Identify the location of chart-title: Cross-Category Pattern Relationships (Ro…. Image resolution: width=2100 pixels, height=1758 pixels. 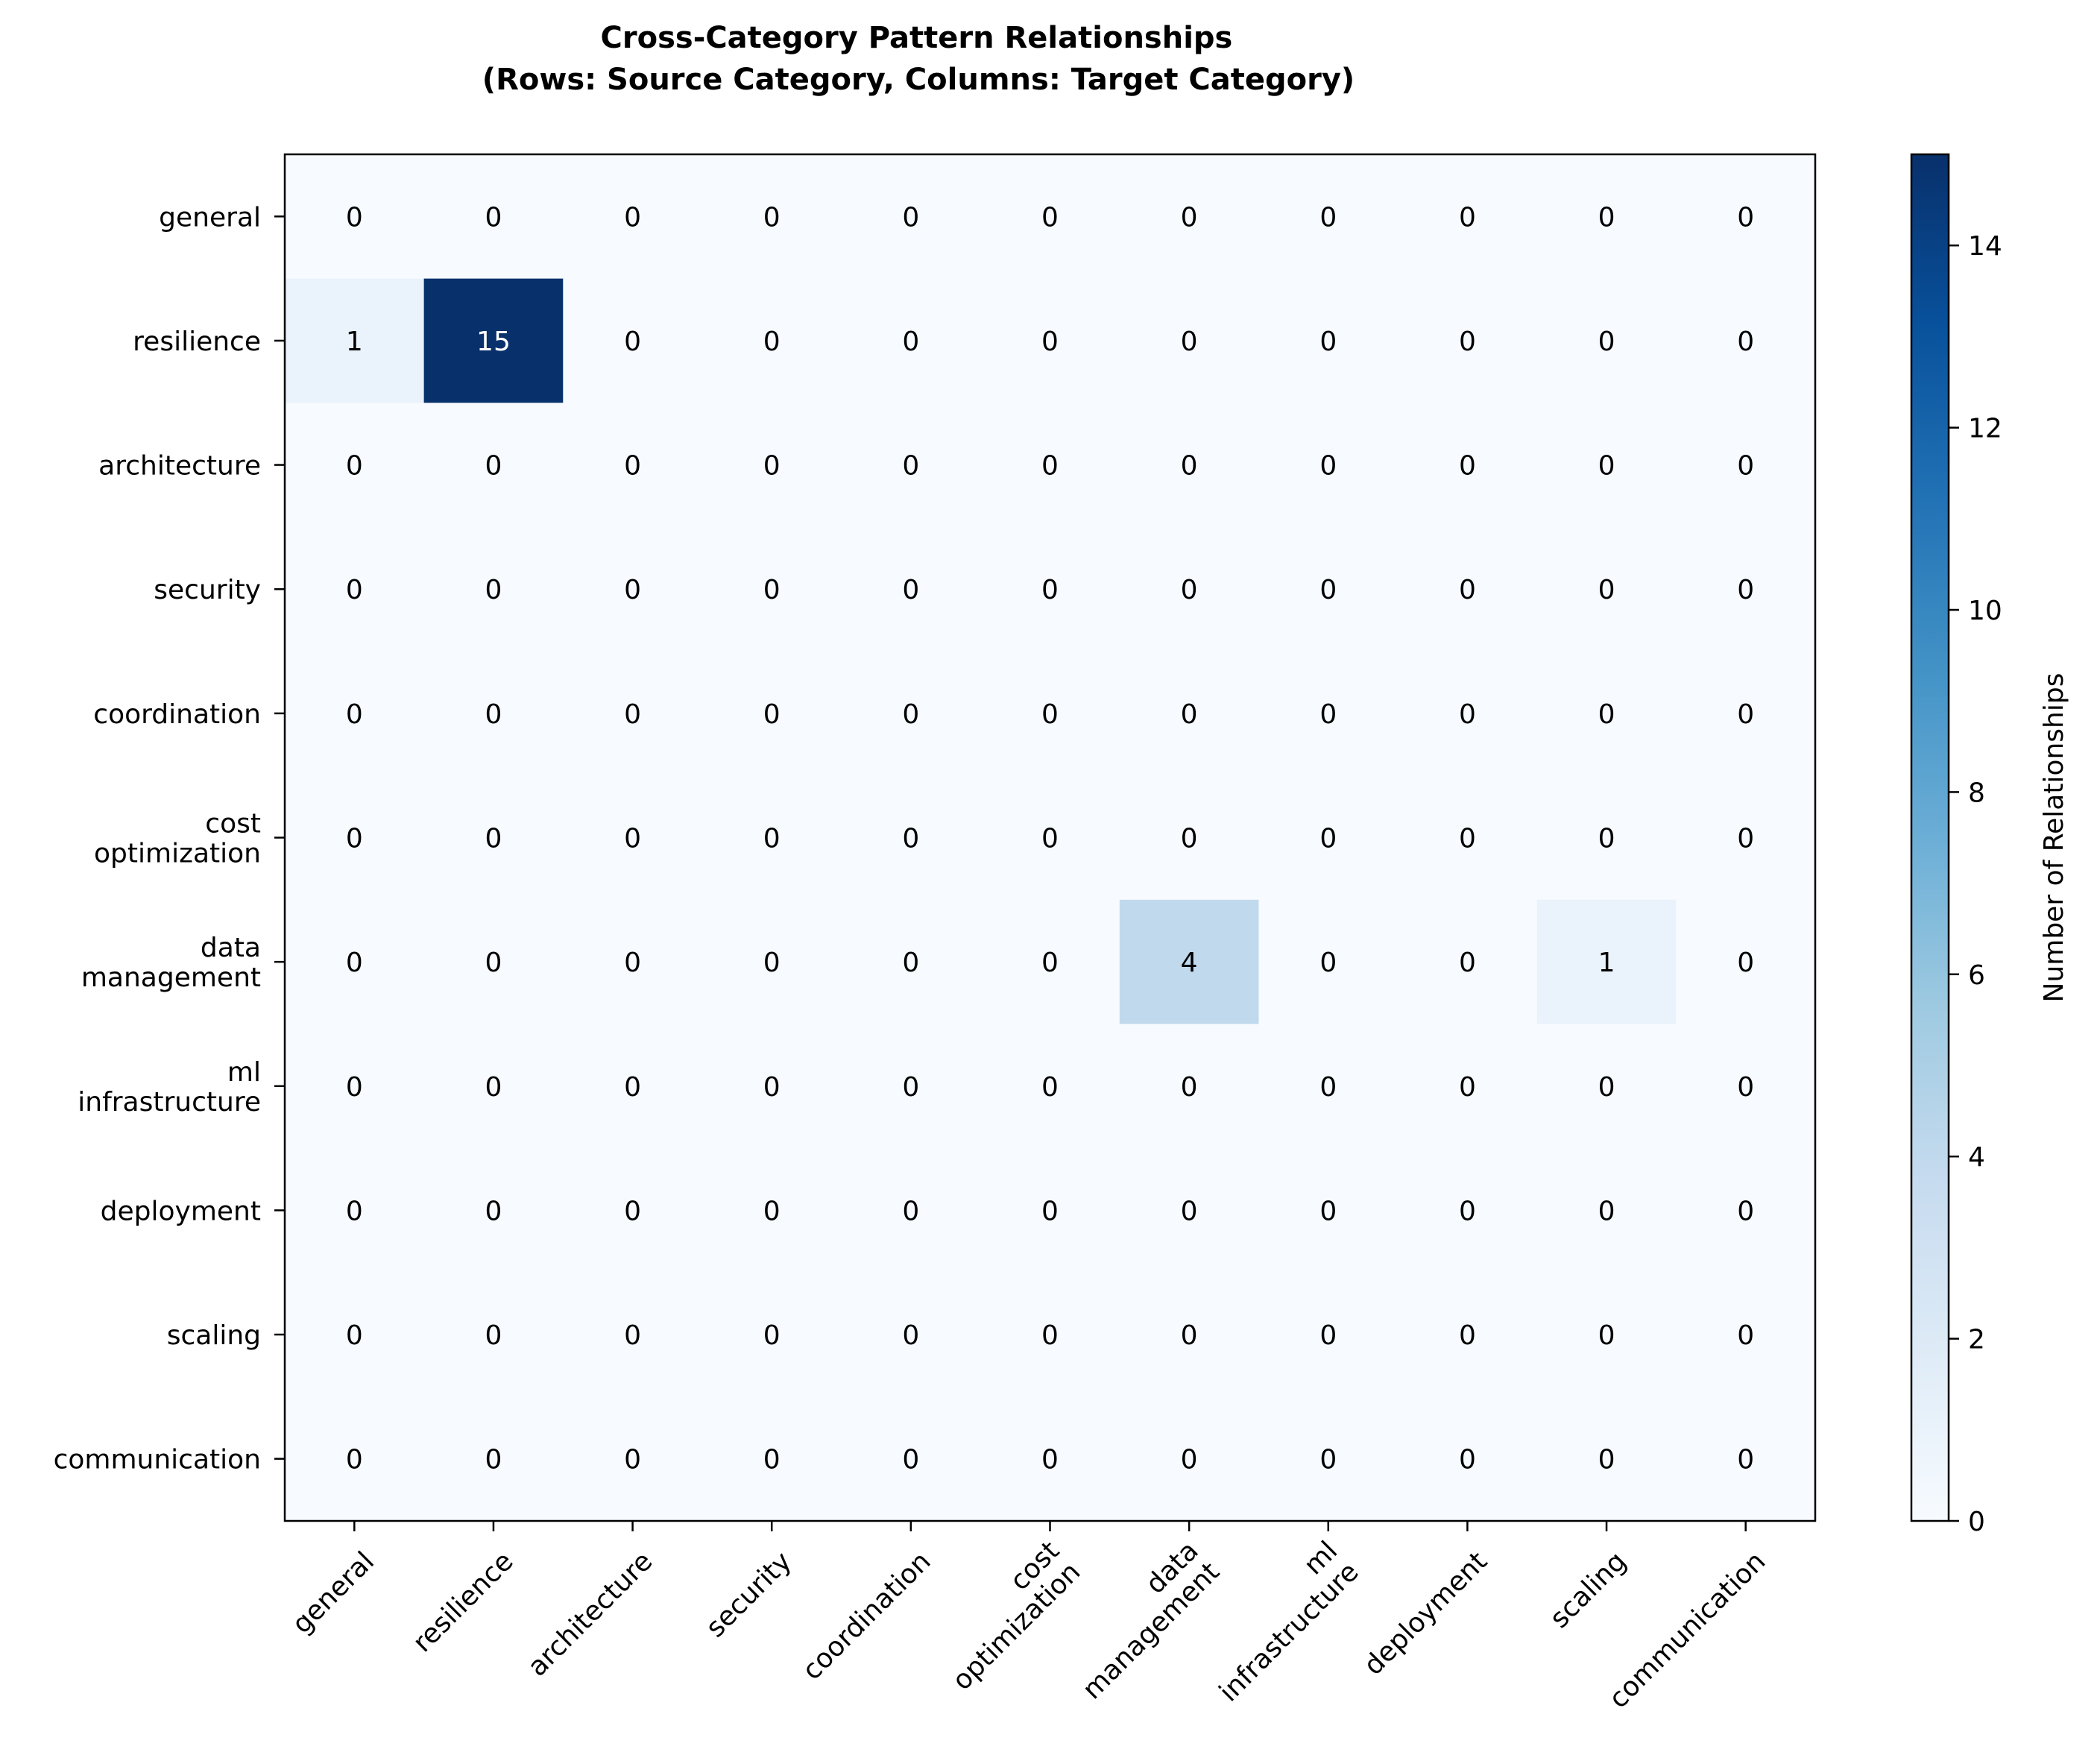
(918, 59).